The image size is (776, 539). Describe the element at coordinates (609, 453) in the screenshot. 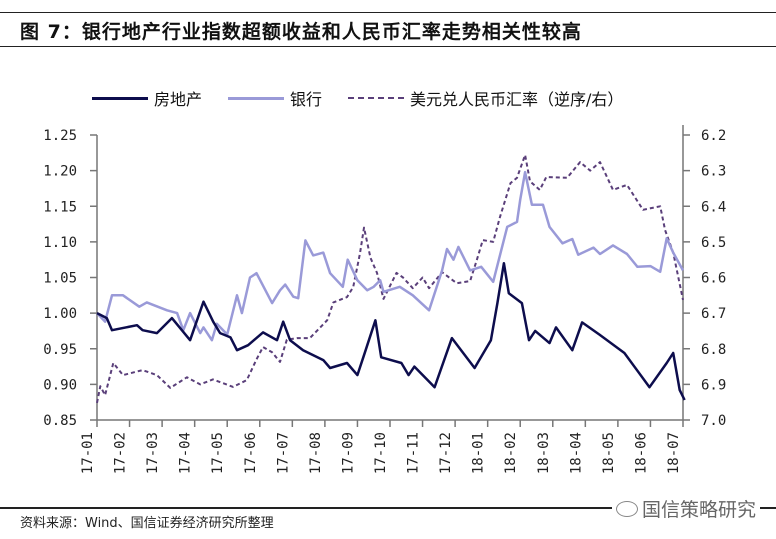

I see `x-tick-label: 18-05` at that location.